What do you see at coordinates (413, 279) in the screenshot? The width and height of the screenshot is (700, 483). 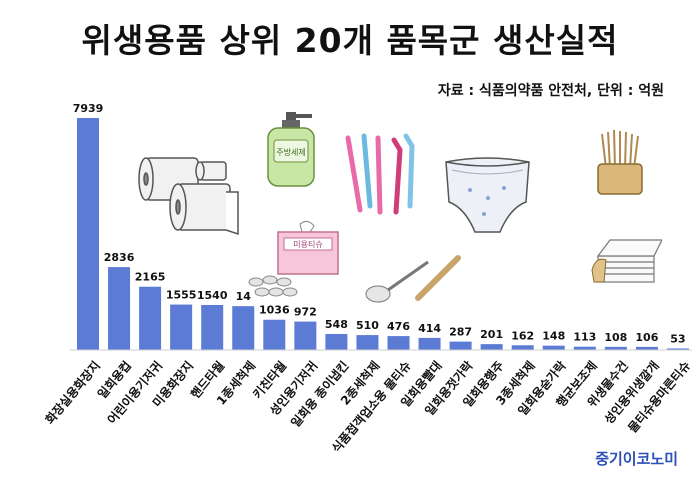 I see `spoon-knife-icon` at bounding box center [413, 279].